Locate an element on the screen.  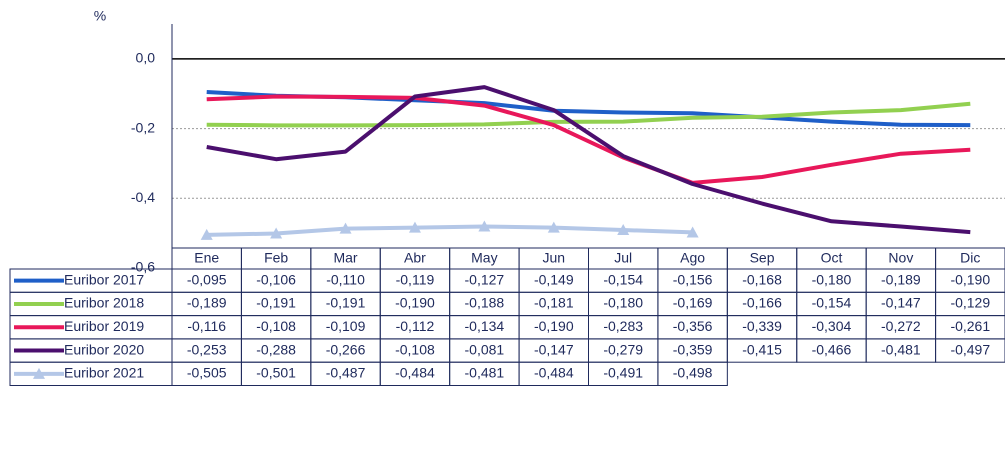
table-value: -0,272 is located at coordinates (901, 326).